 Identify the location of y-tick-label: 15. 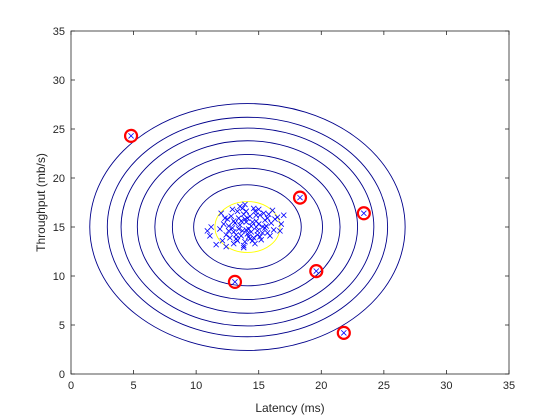
(59, 228).